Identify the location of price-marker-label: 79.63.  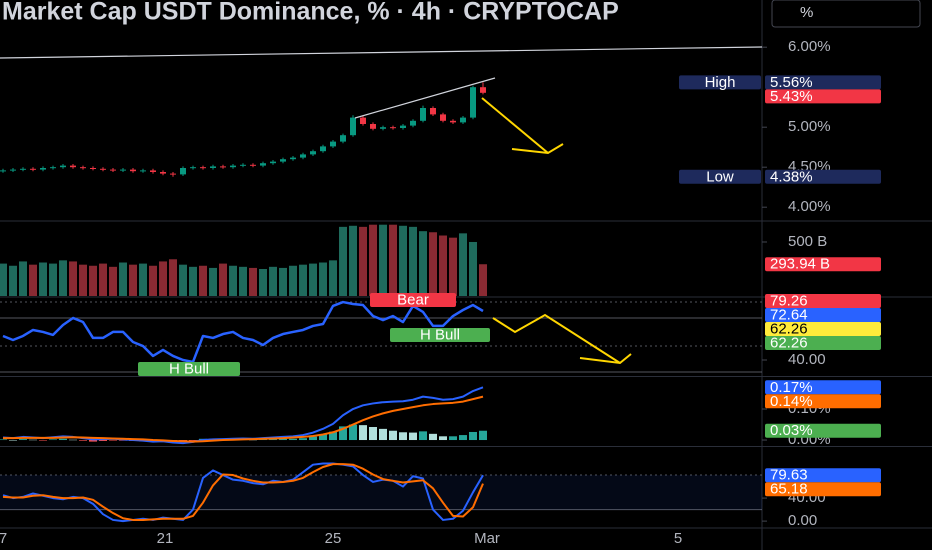
(789, 475).